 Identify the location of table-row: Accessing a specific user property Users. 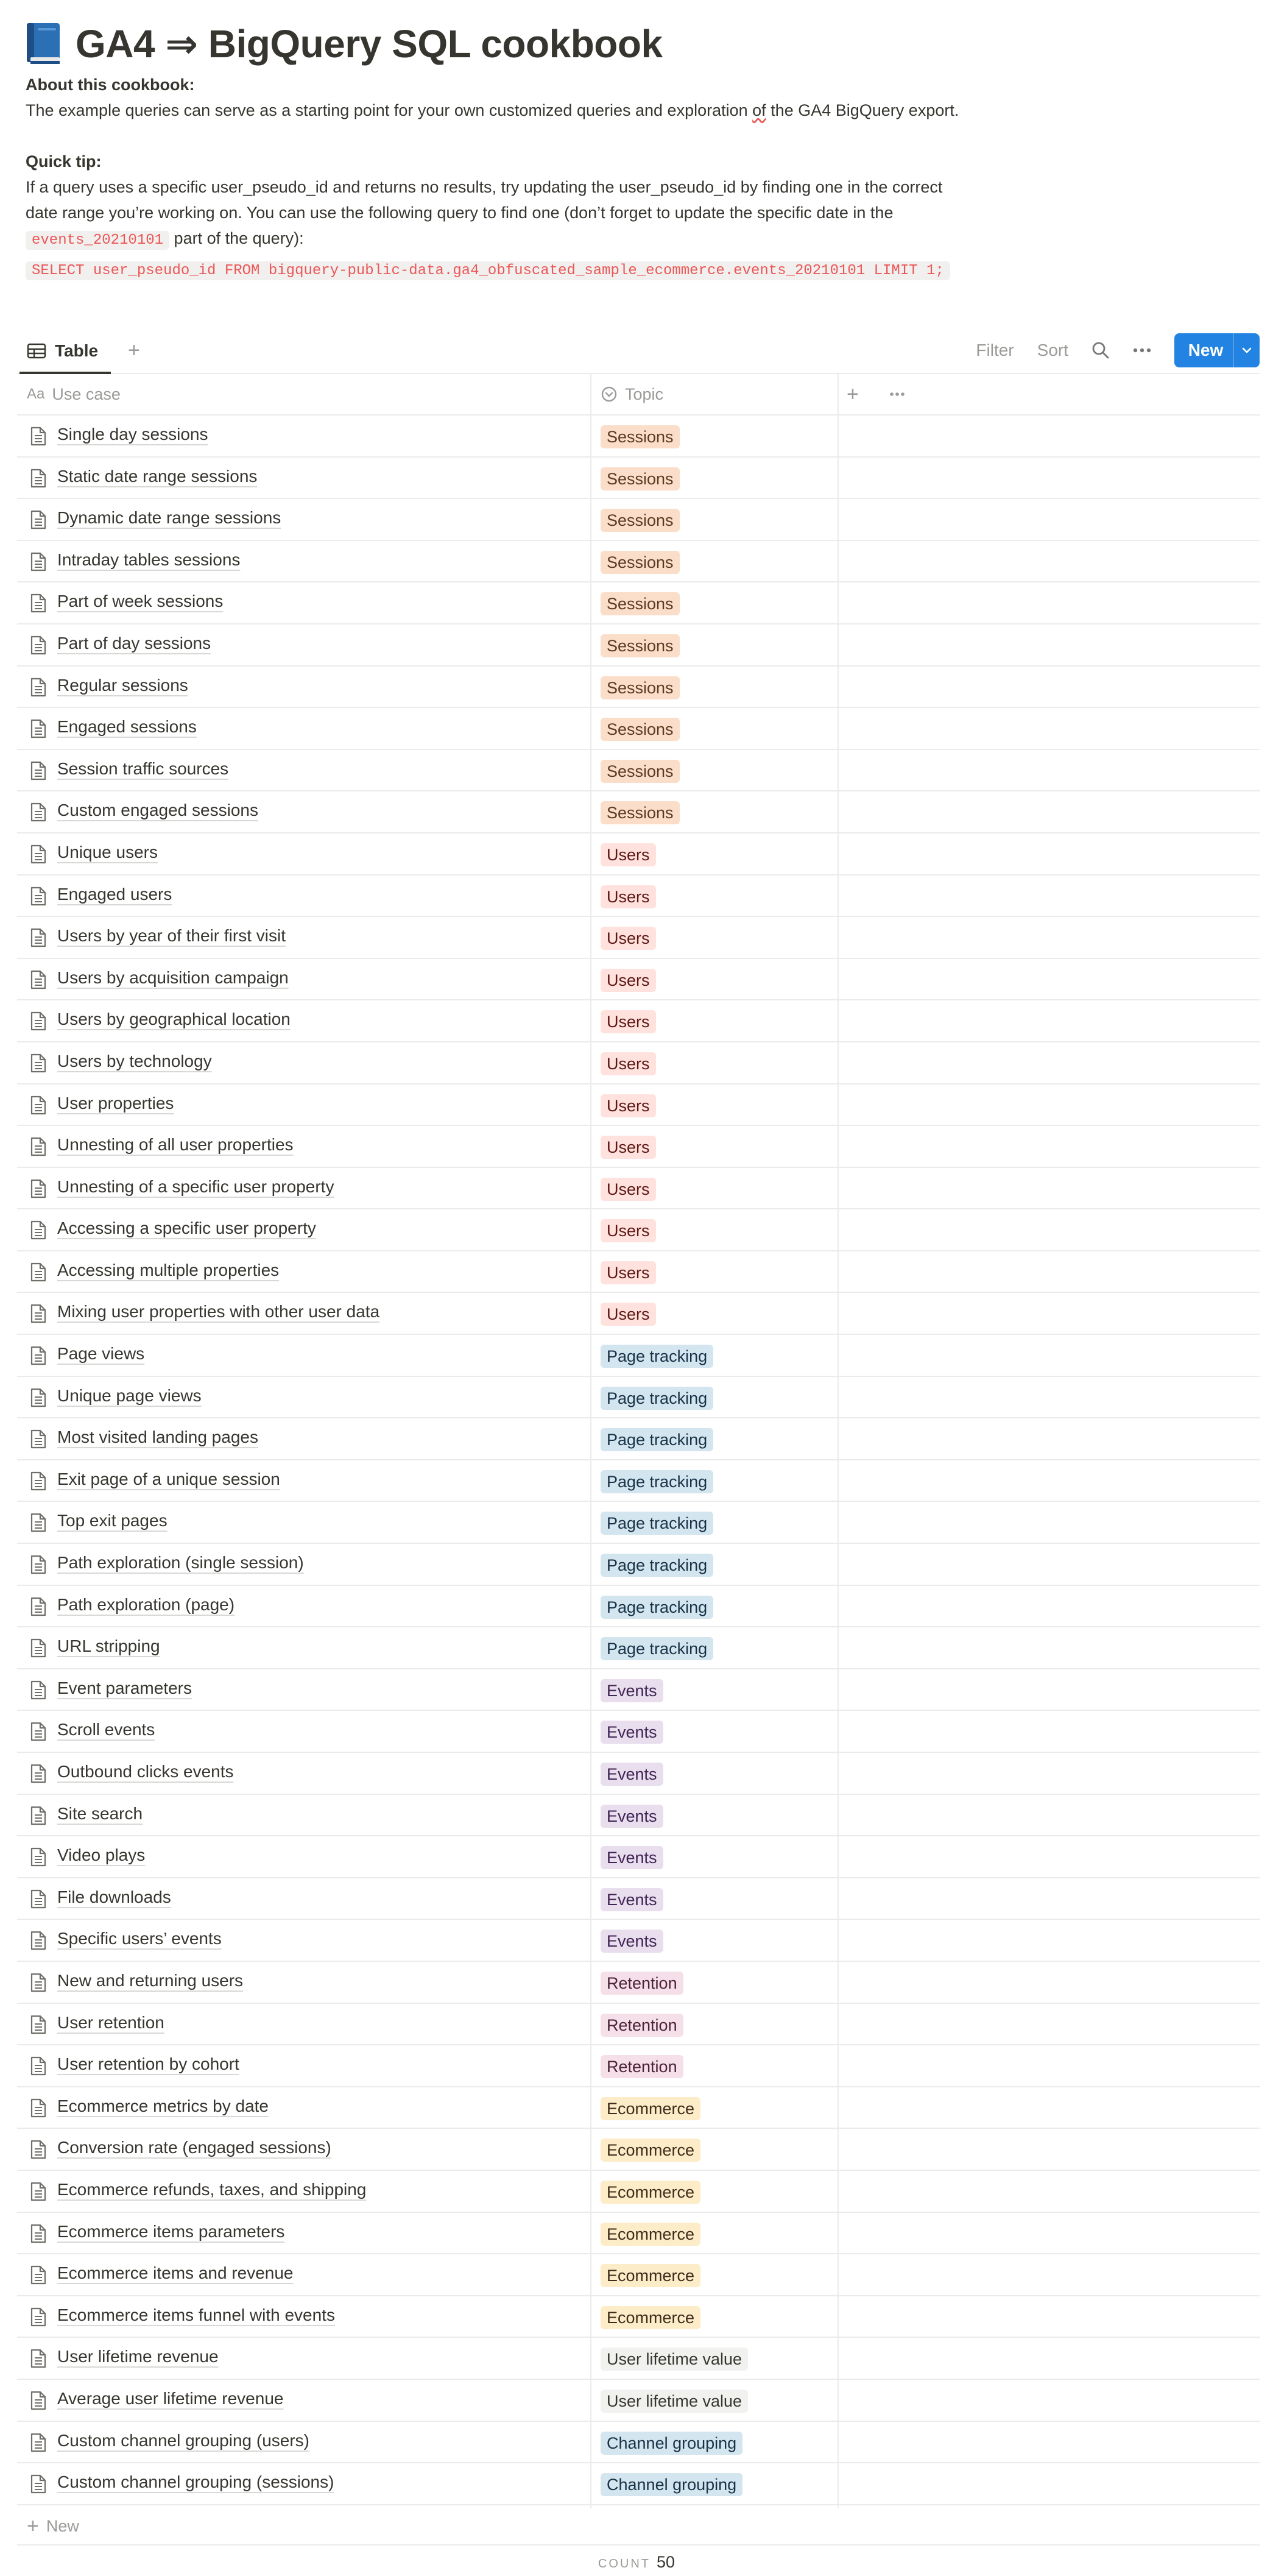
(639, 1230).